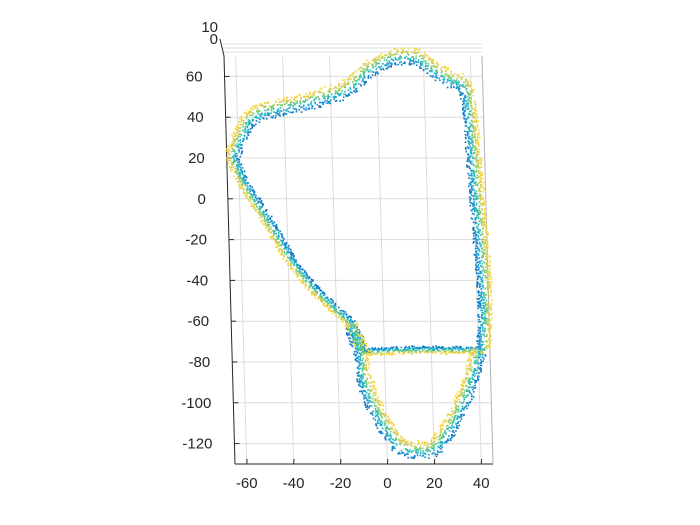 The height and width of the screenshot is (525, 700). What do you see at coordinates (481, 483) in the screenshot?
I see `x-tick-label: 40` at bounding box center [481, 483].